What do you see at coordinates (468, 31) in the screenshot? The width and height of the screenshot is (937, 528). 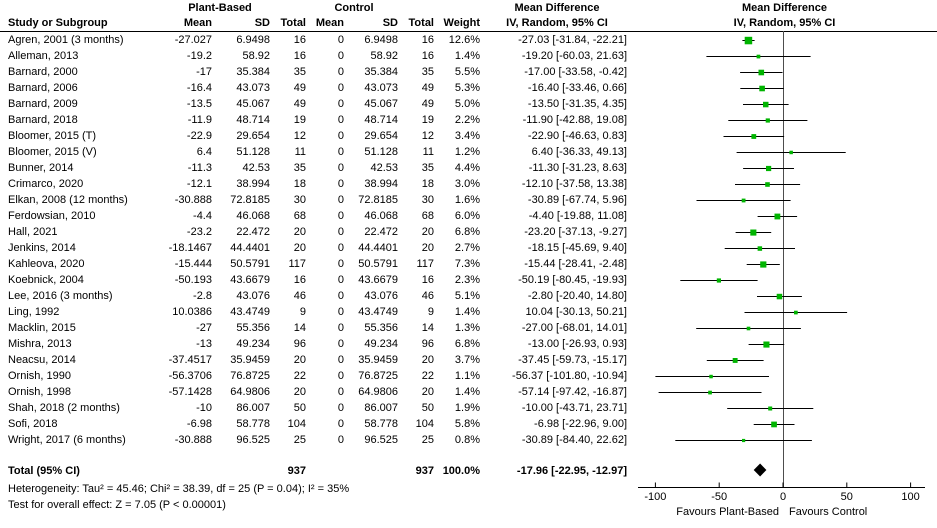 I see `header-divider` at bounding box center [468, 31].